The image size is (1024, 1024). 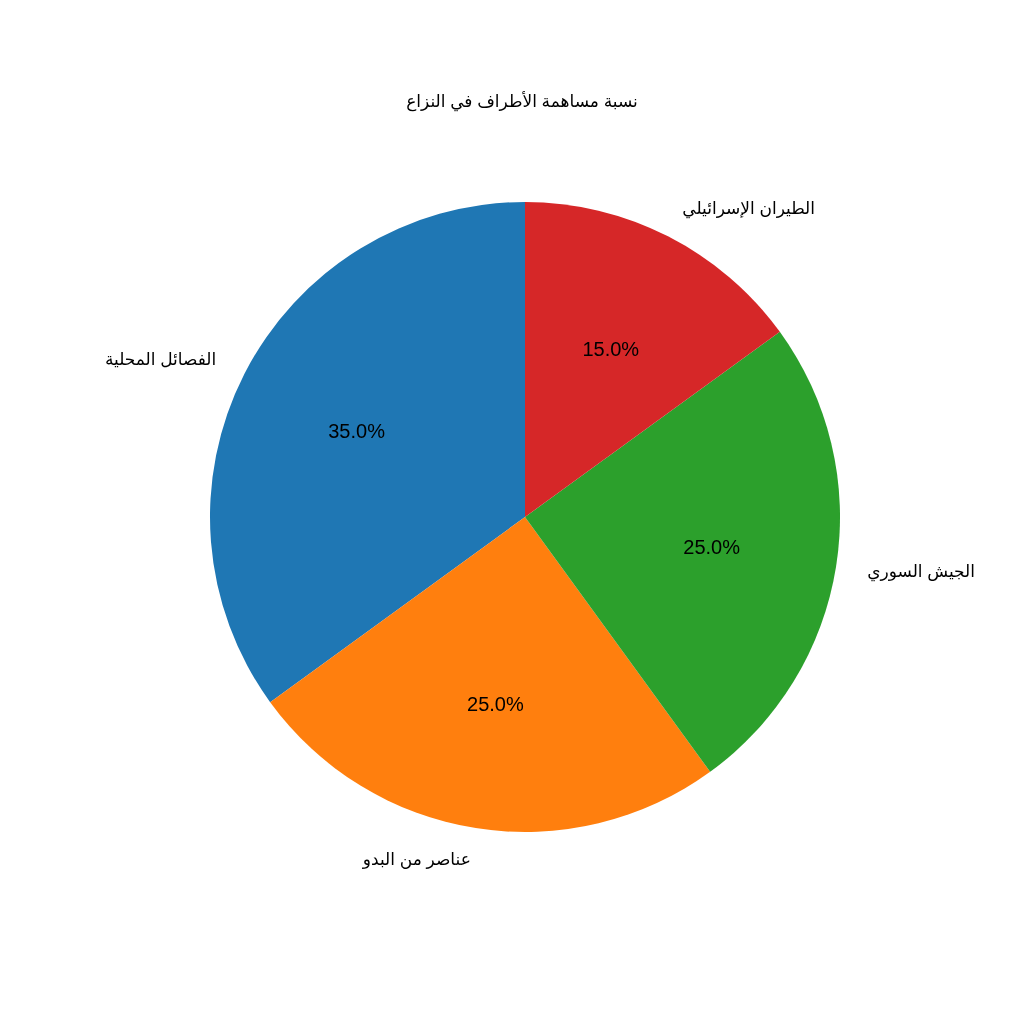 I want to click on slice-label: الفصائل المحلية, so click(x=160, y=360).